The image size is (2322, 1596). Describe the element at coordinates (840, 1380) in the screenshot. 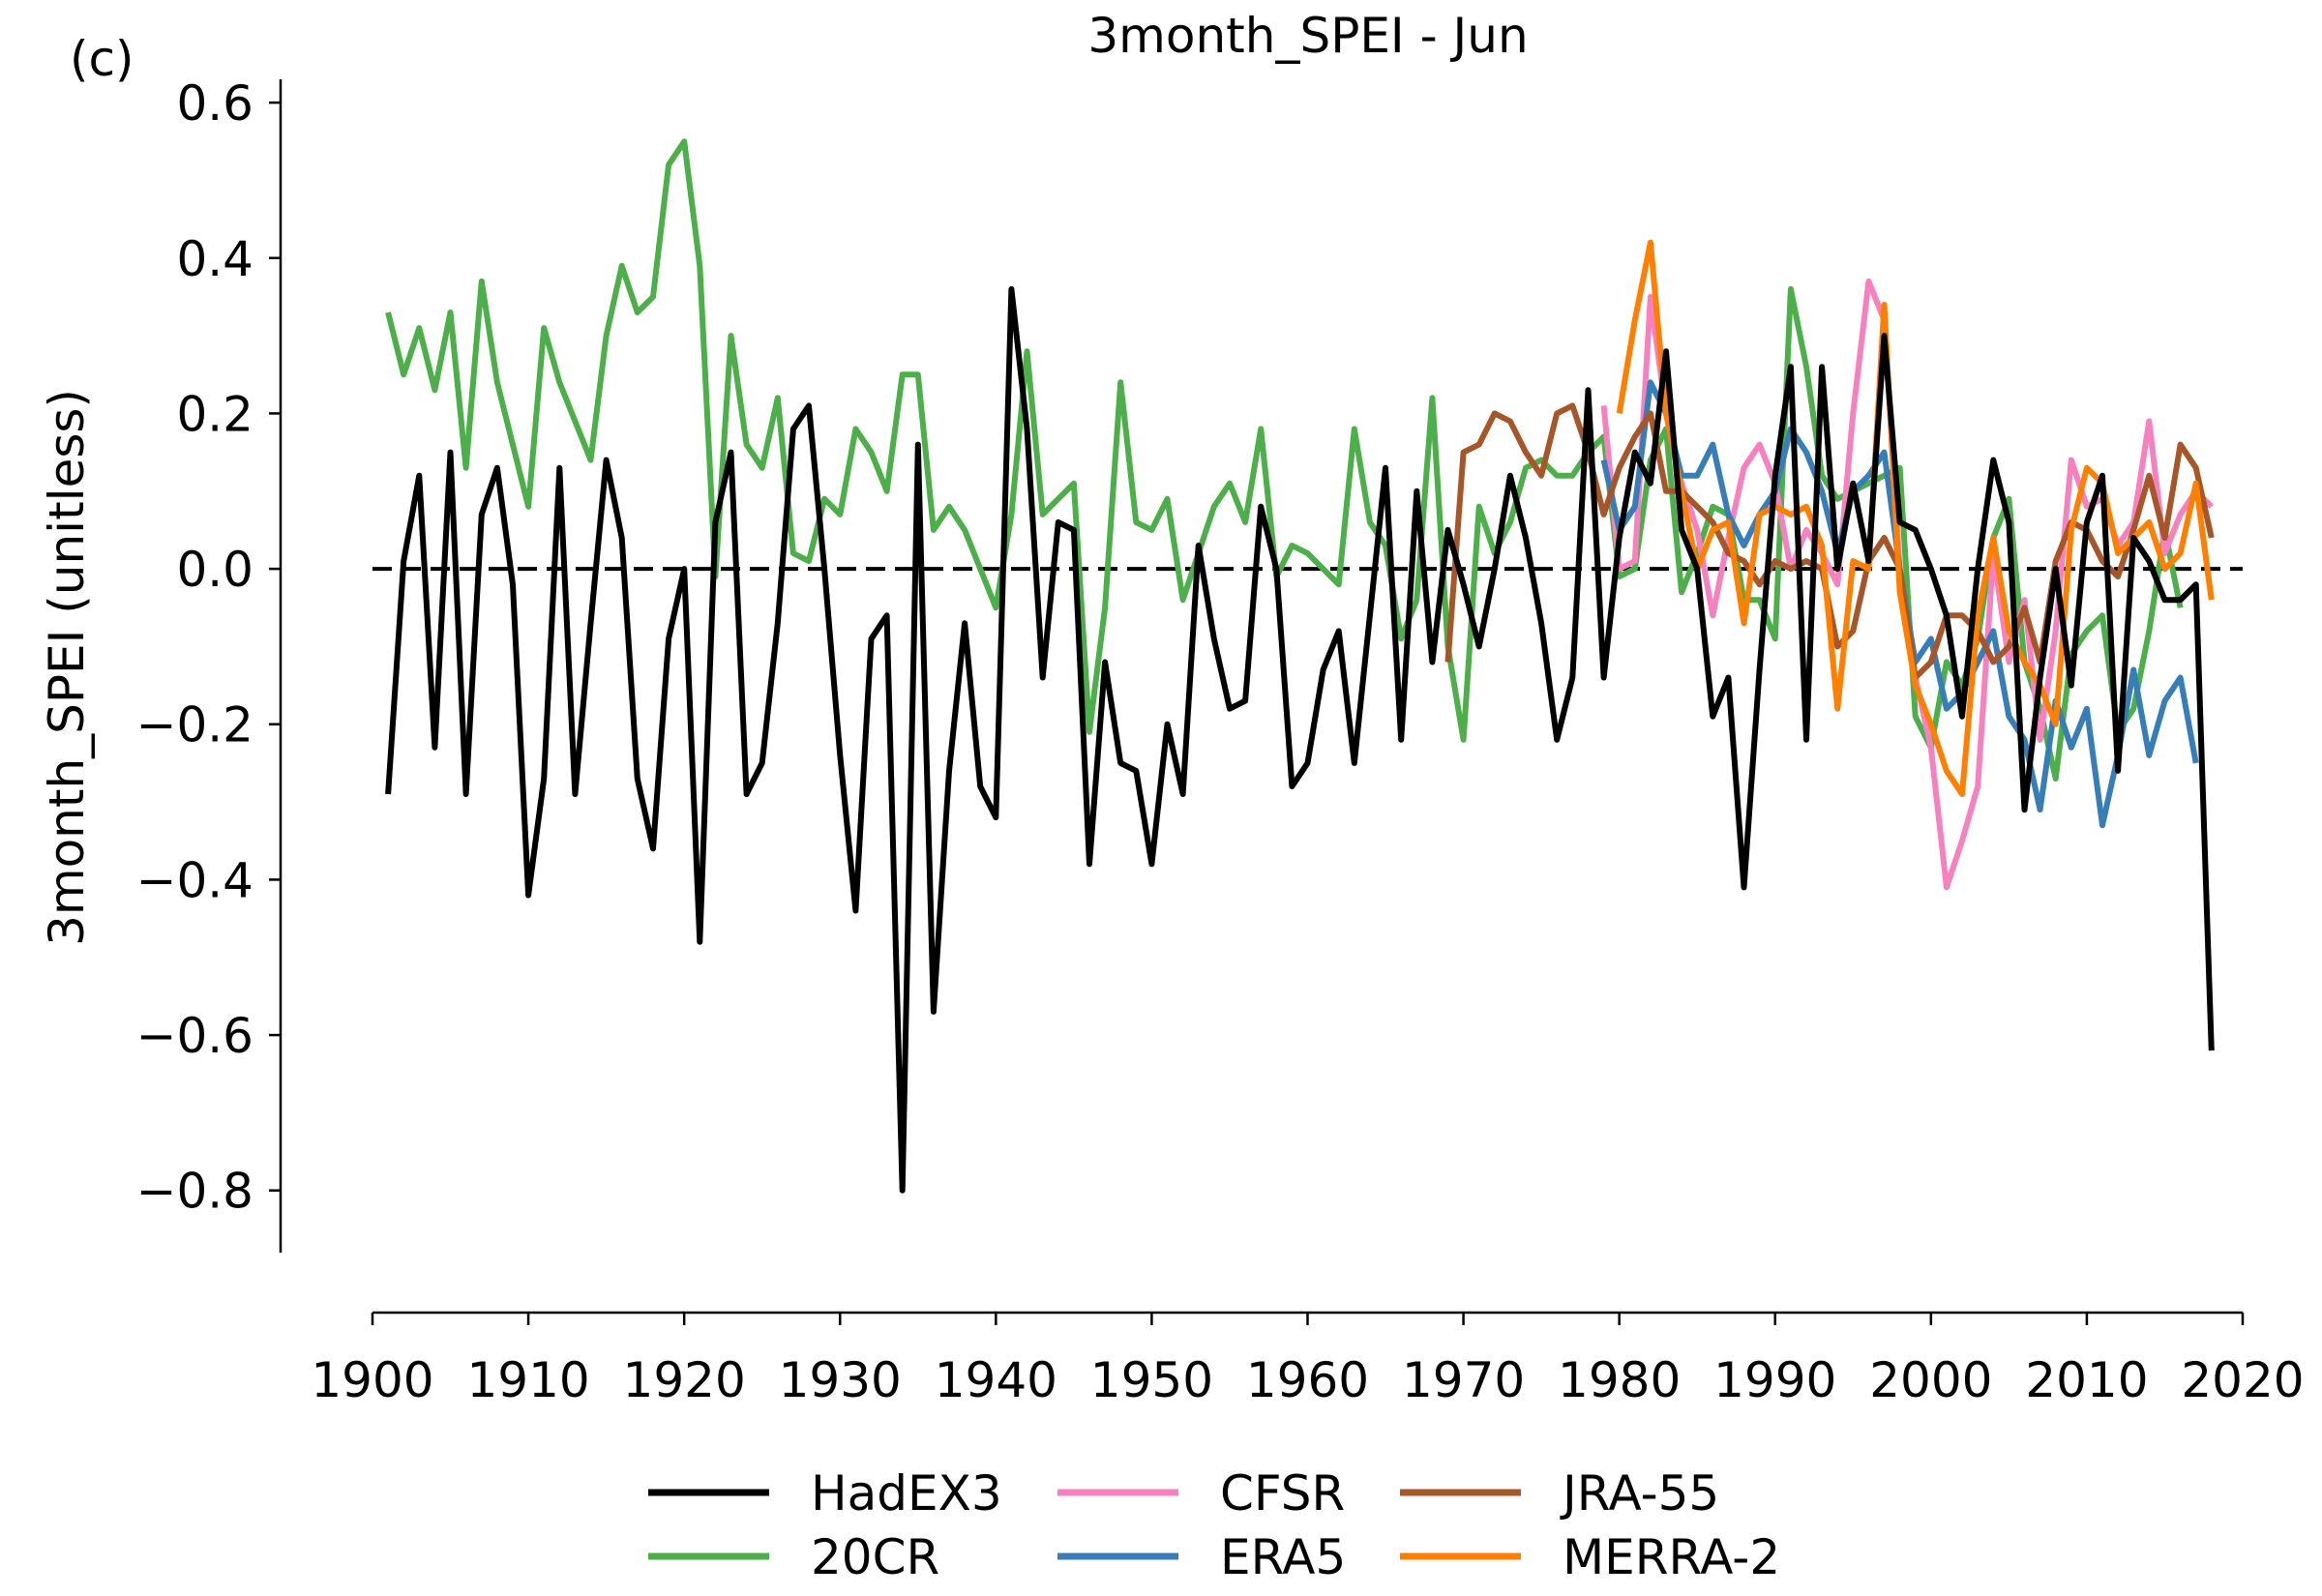

I see `x-tick-label: 1930` at that location.